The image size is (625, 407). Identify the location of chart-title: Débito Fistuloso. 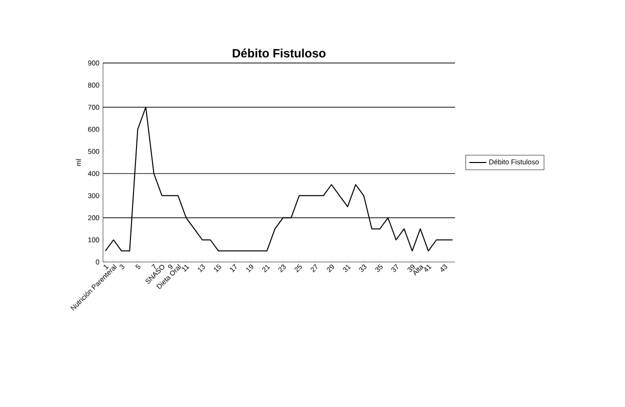
(279, 53).